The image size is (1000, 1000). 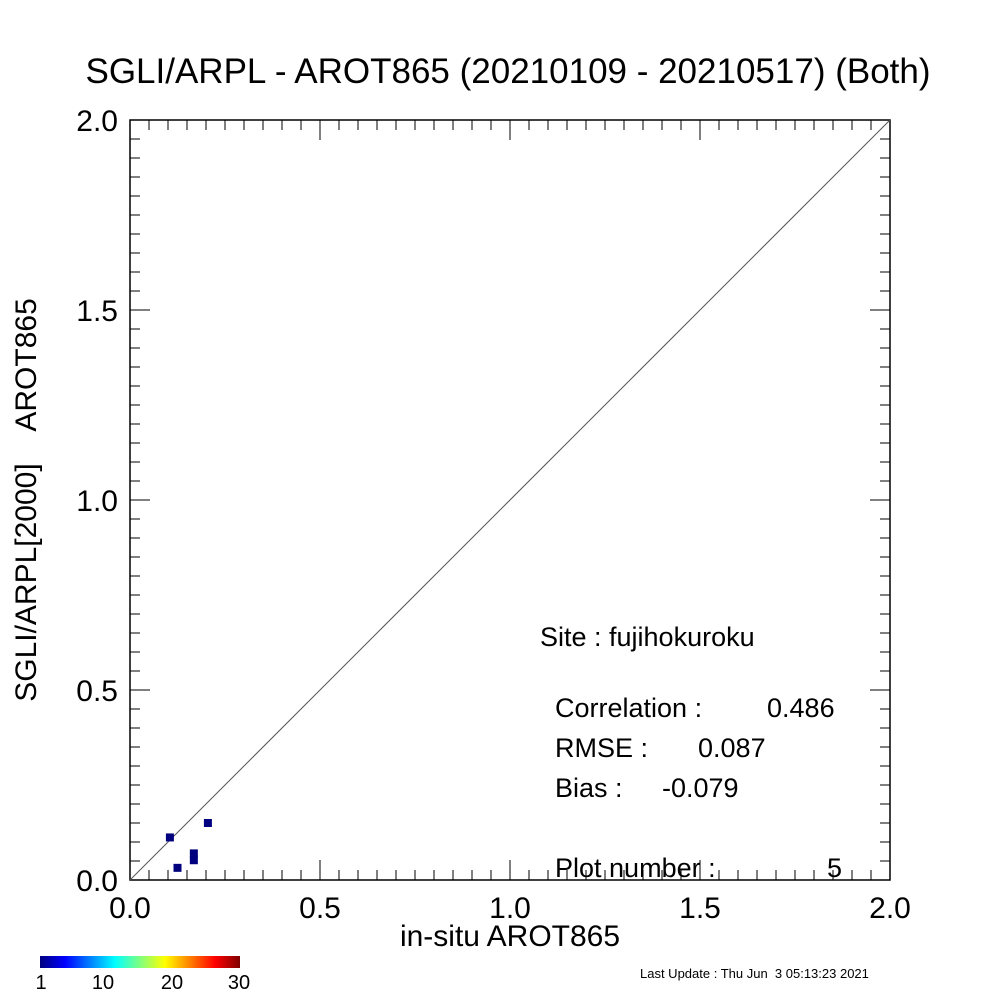 I want to click on x-tick-label: 2.0, so click(x=890, y=908).